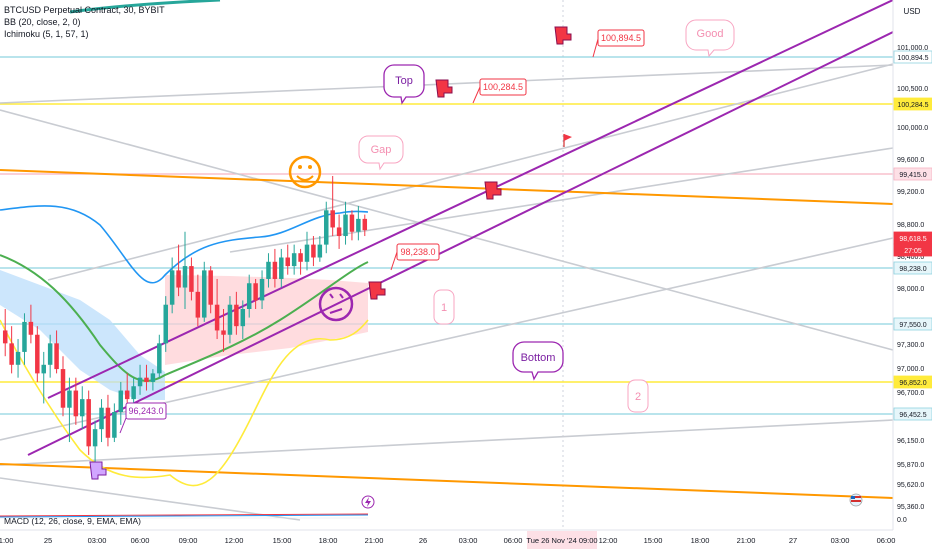 The height and width of the screenshot is (555, 932). I want to click on time-tick-label: 09:00, so click(188, 540).